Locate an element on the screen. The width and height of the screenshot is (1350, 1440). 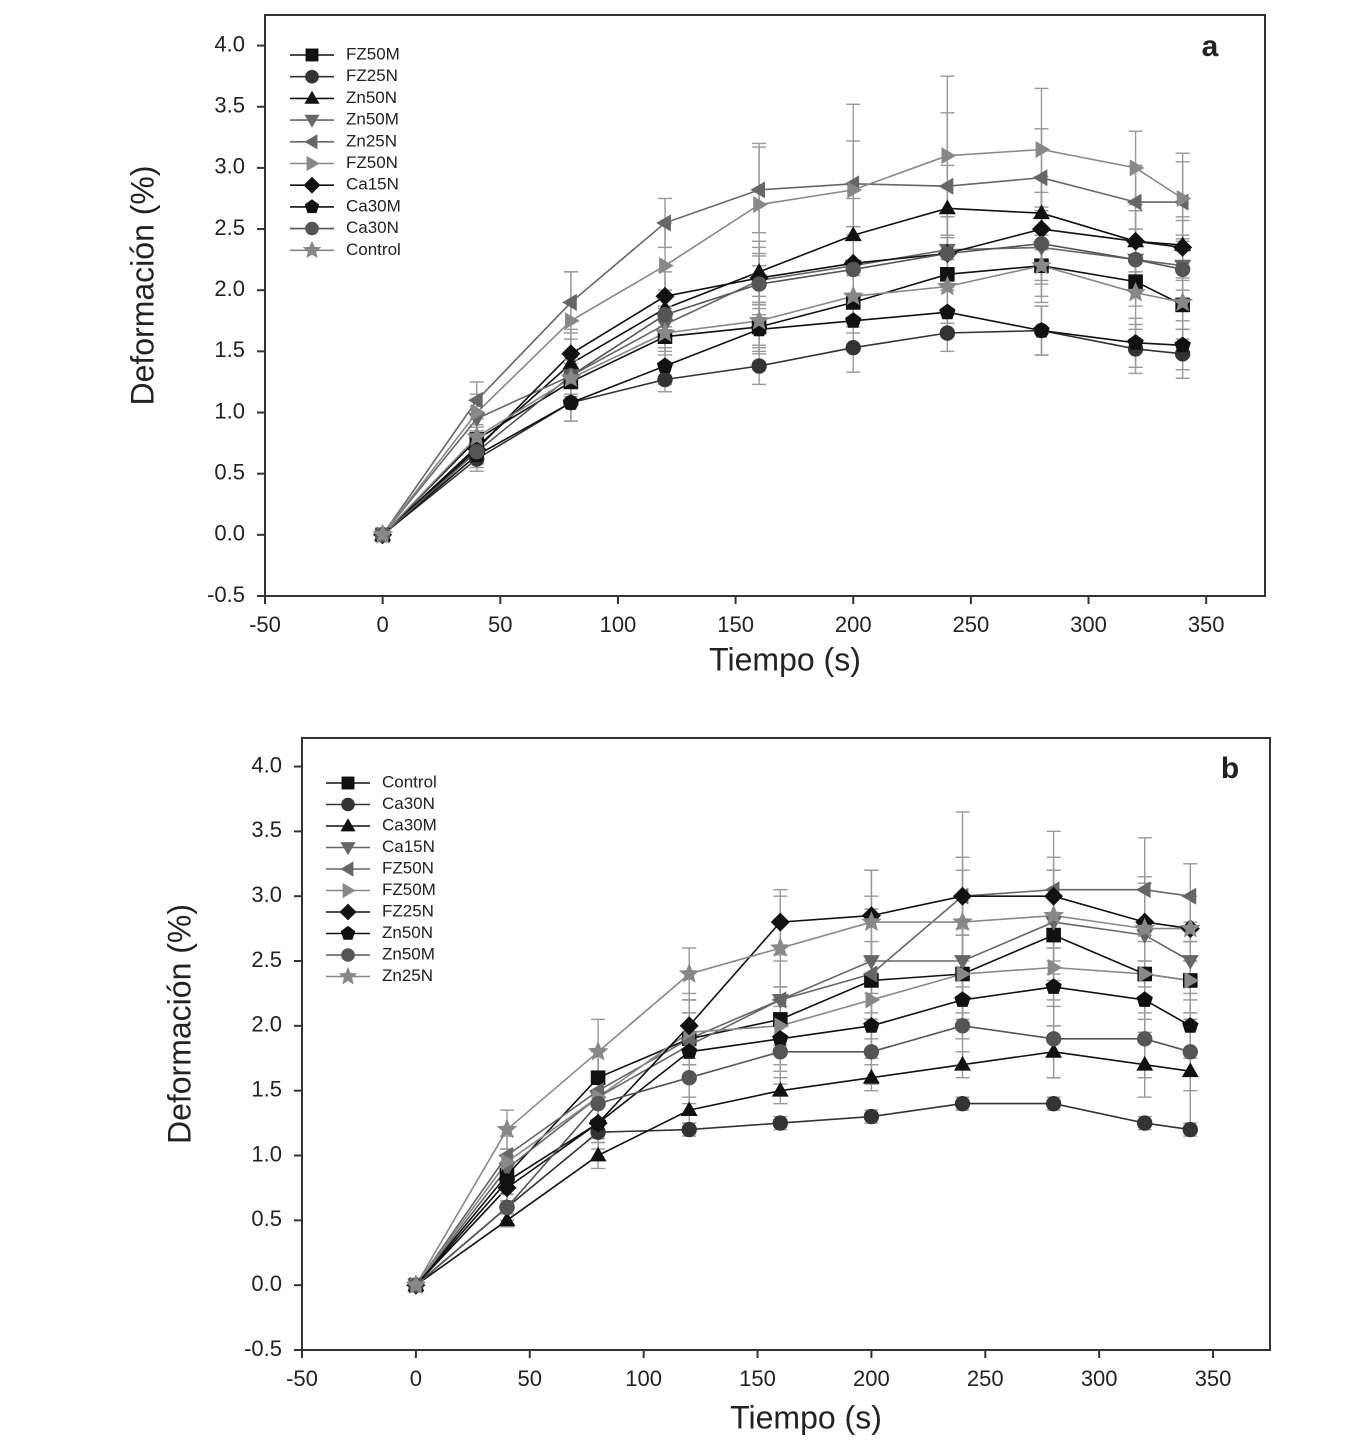
legend-item: FZ50N is located at coordinates (380, 867).